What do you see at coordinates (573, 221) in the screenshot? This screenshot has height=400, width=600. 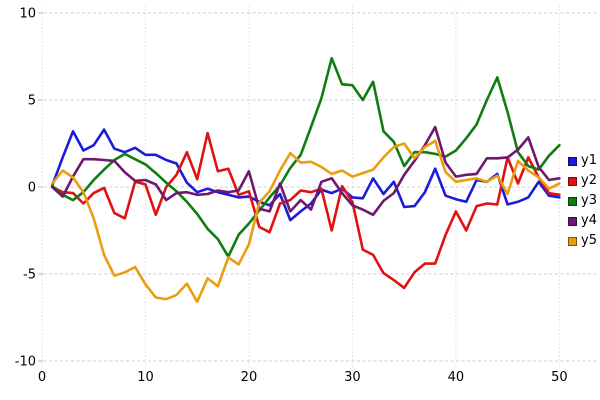 I see `legend-swatch-y4` at bounding box center [573, 221].